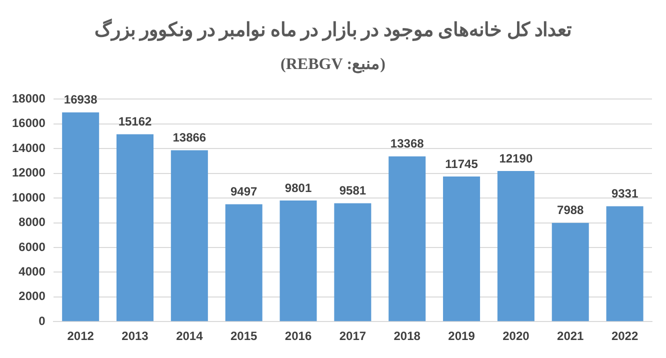  I want to click on y-tick-label: 18000, so click(29, 99).